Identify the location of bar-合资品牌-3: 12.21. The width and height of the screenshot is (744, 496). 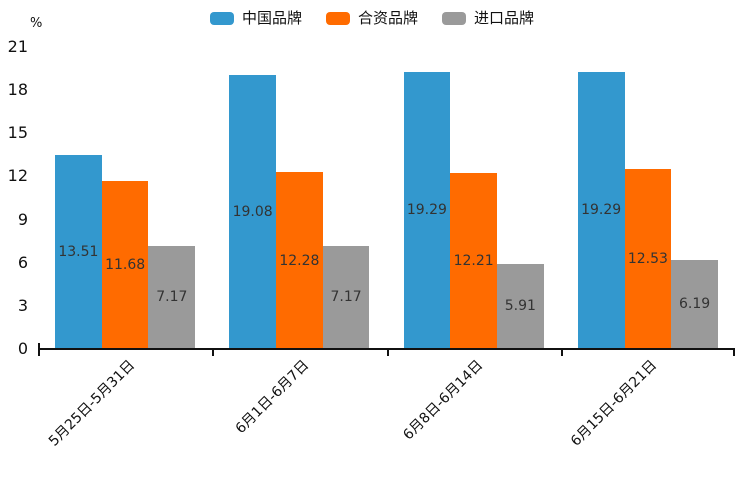
(473, 261).